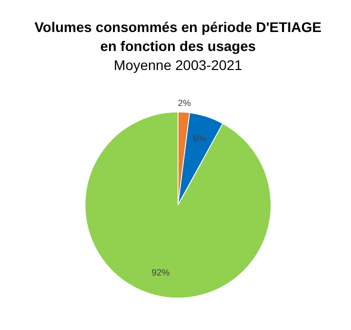 Image resolution: width=351 pixels, height=330 pixels. Describe the element at coordinates (199, 139) in the screenshot. I see `data-label: 6%` at that location.